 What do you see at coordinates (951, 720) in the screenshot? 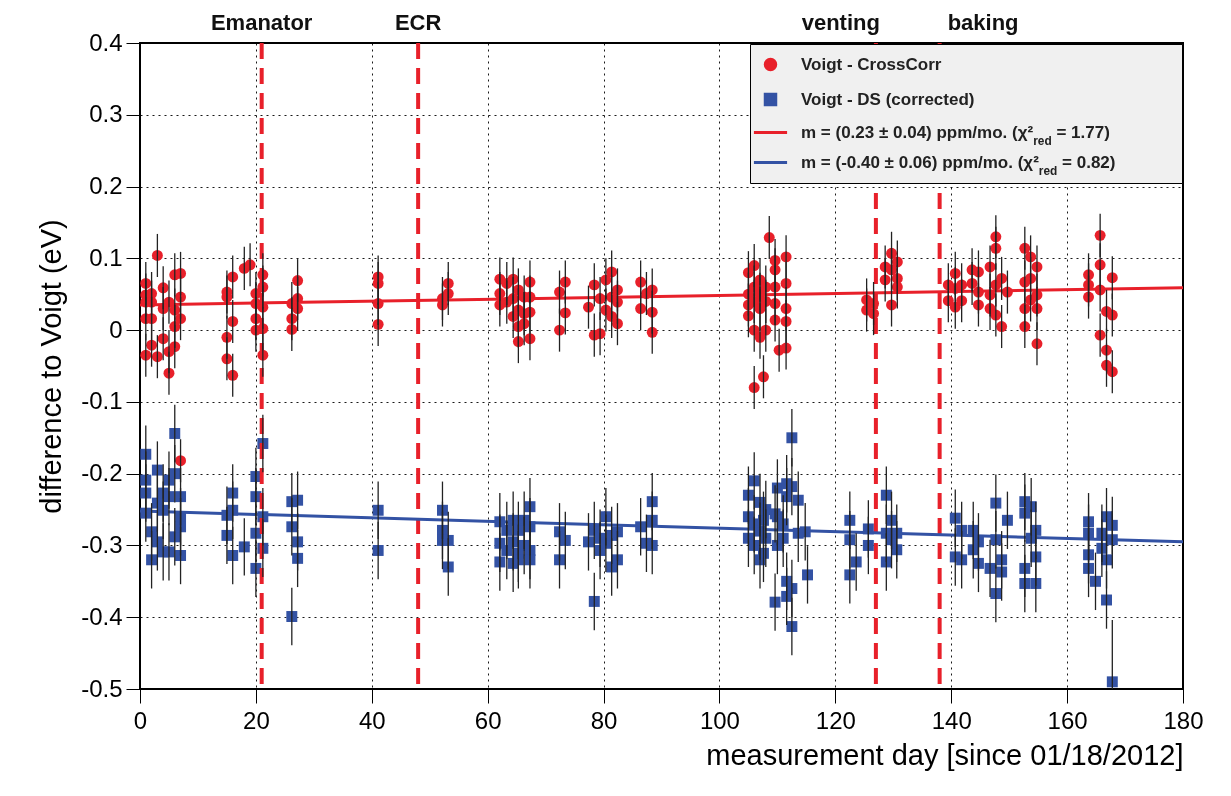
I see `x-tick-label: 140` at bounding box center [951, 720].